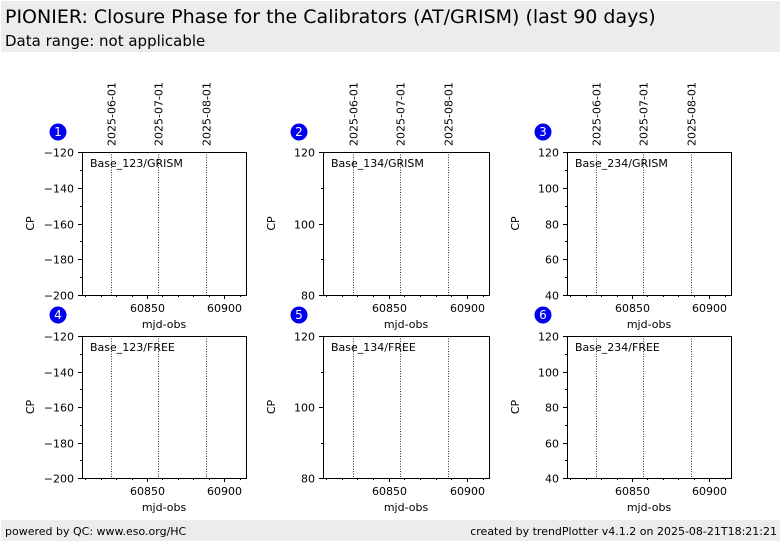 The width and height of the screenshot is (782, 542). I want to click on panel-label: Base_134/GRISM, so click(377, 163).